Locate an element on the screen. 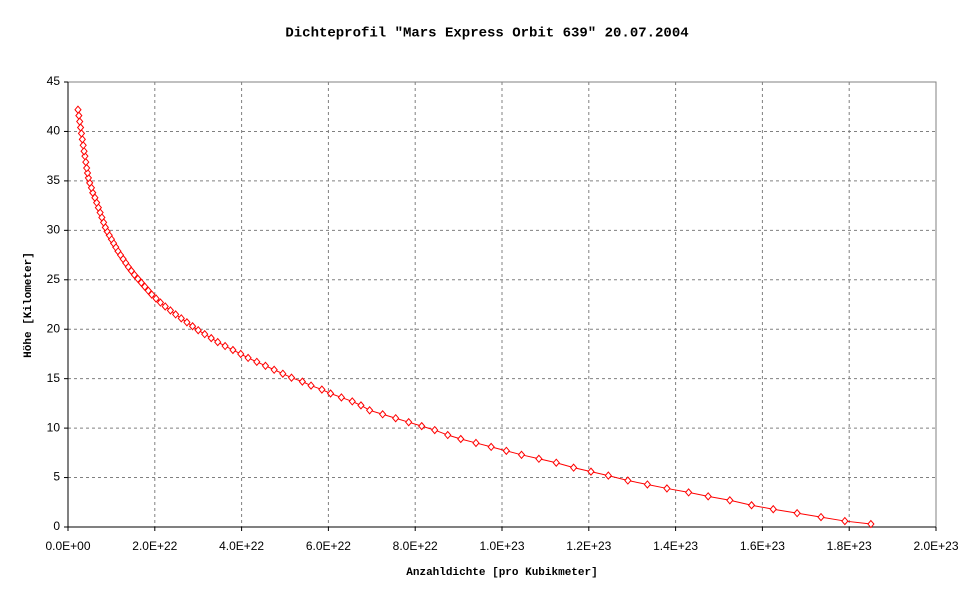 The width and height of the screenshot is (977, 600). y-tick-label: 20 is located at coordinates (54, 328).